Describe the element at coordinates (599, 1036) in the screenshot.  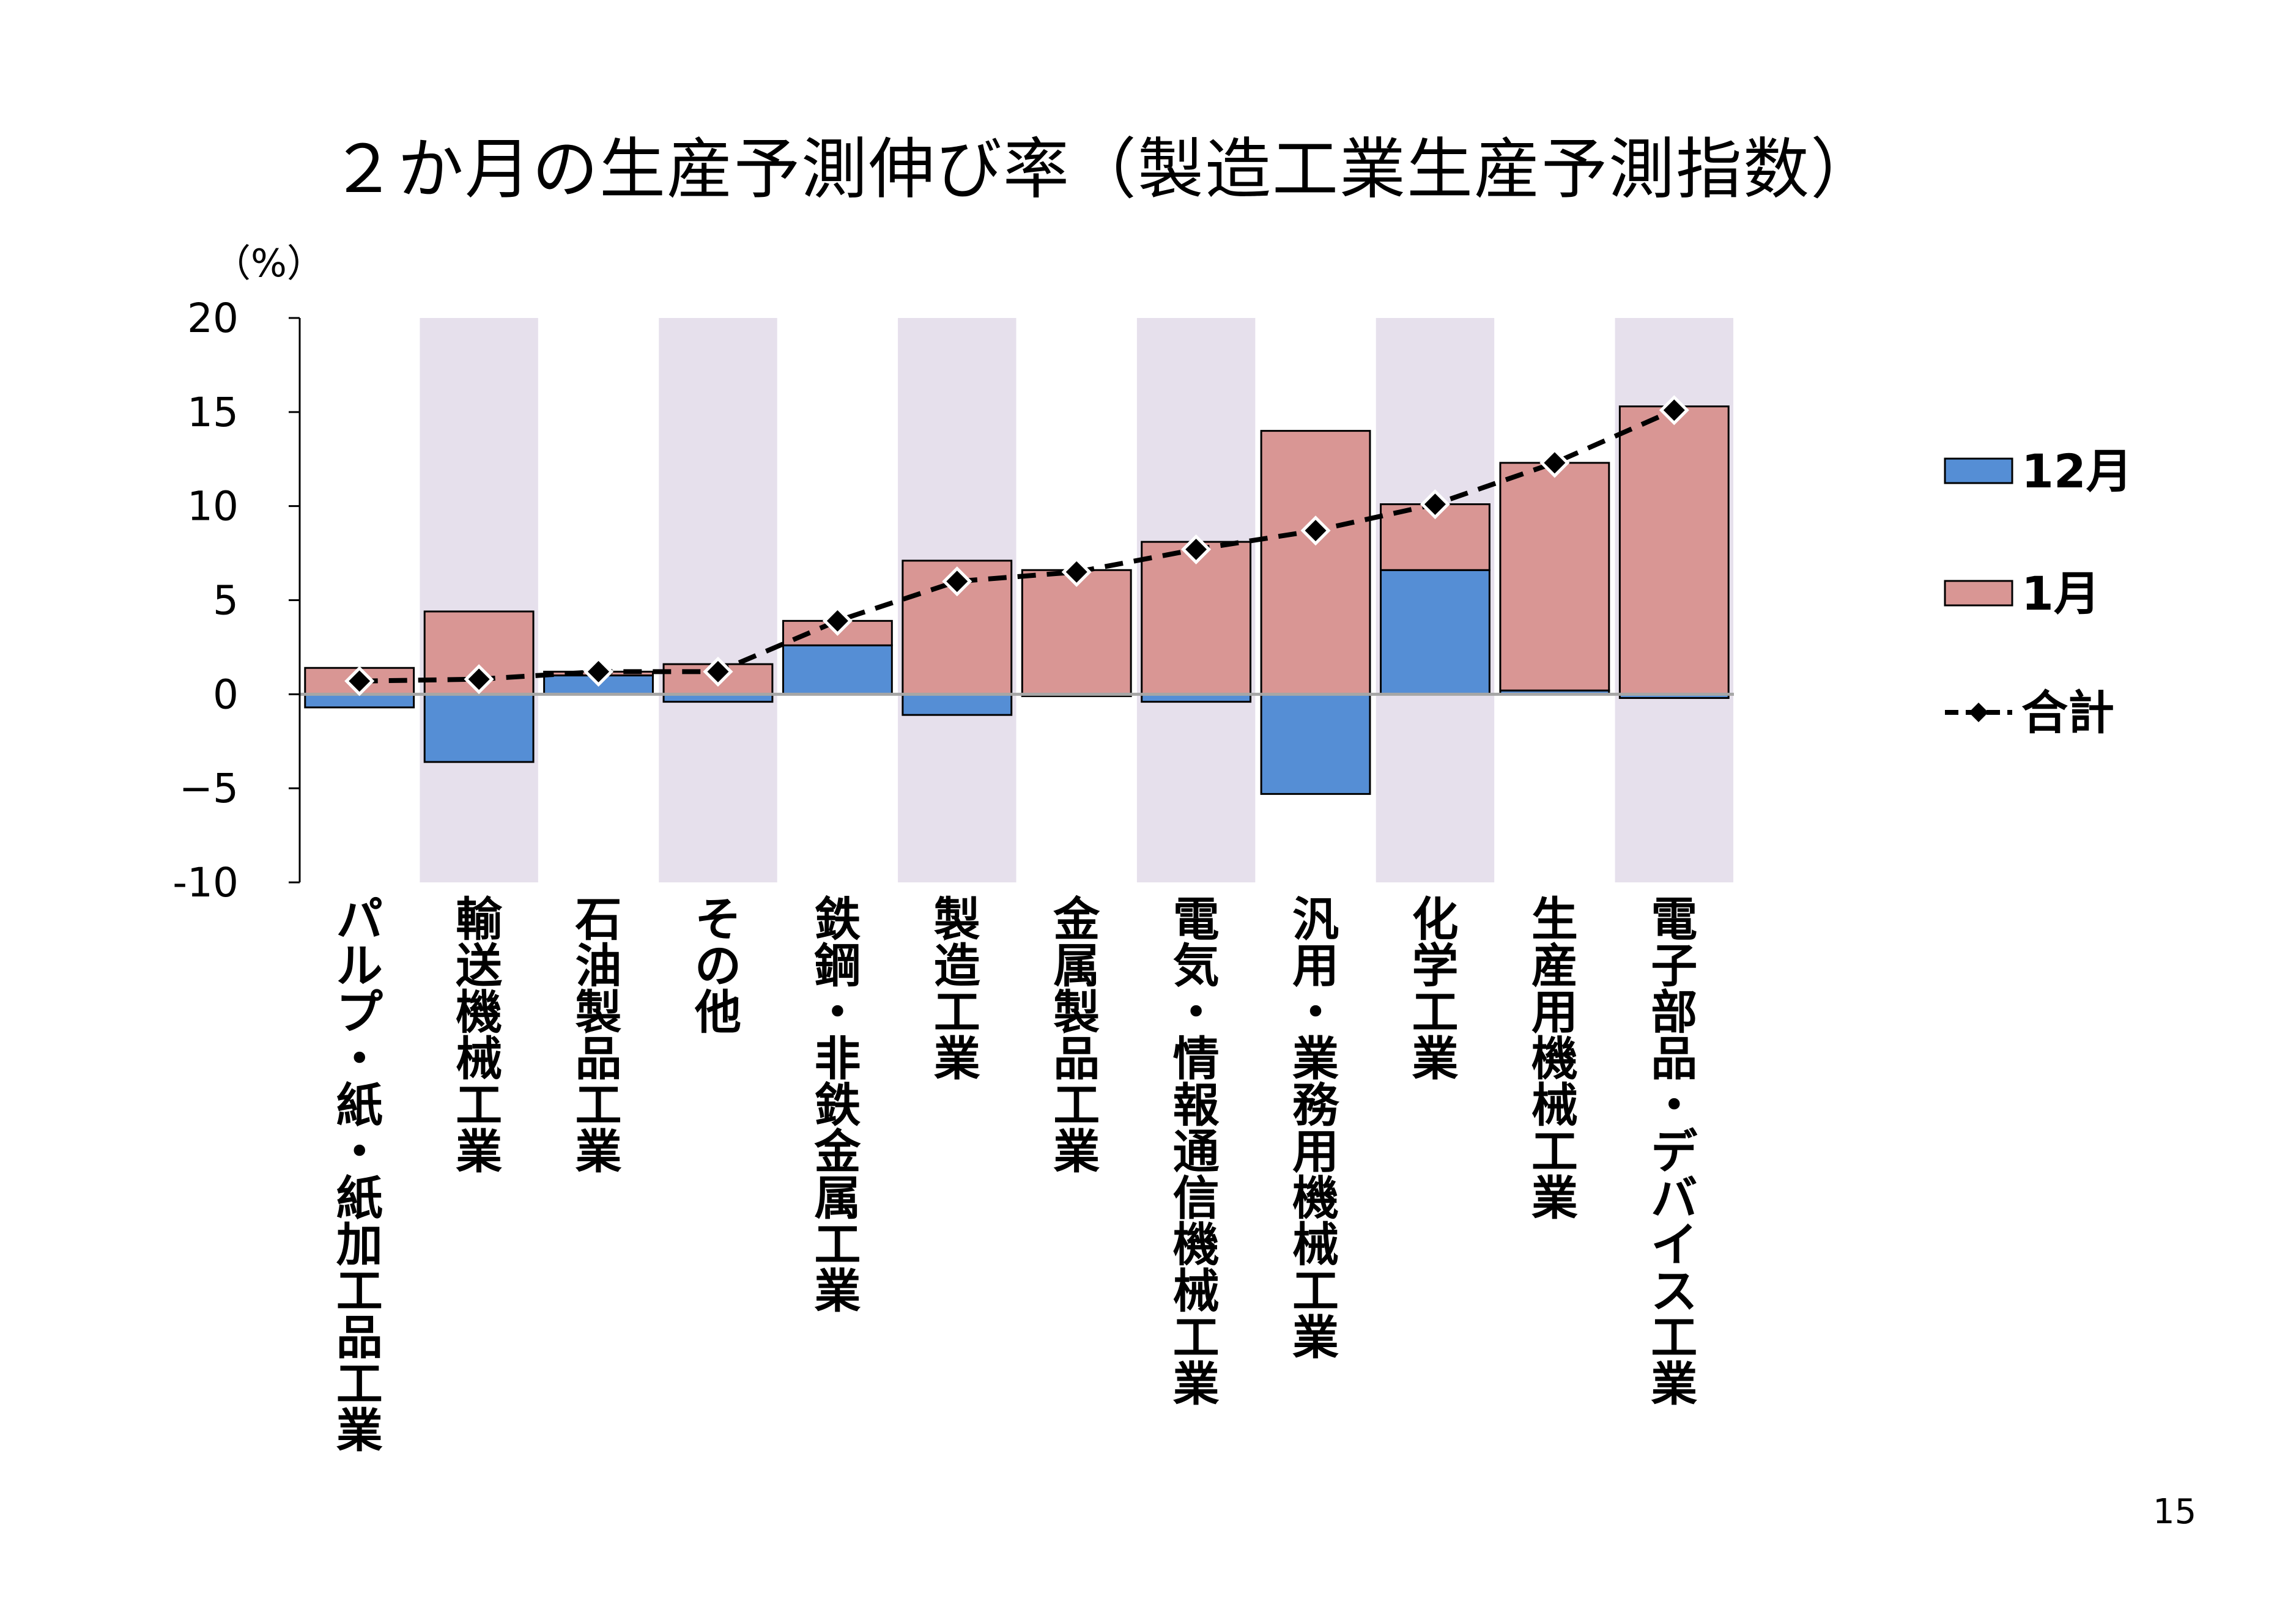
I see `category-label: 石油製品工業` at that location.